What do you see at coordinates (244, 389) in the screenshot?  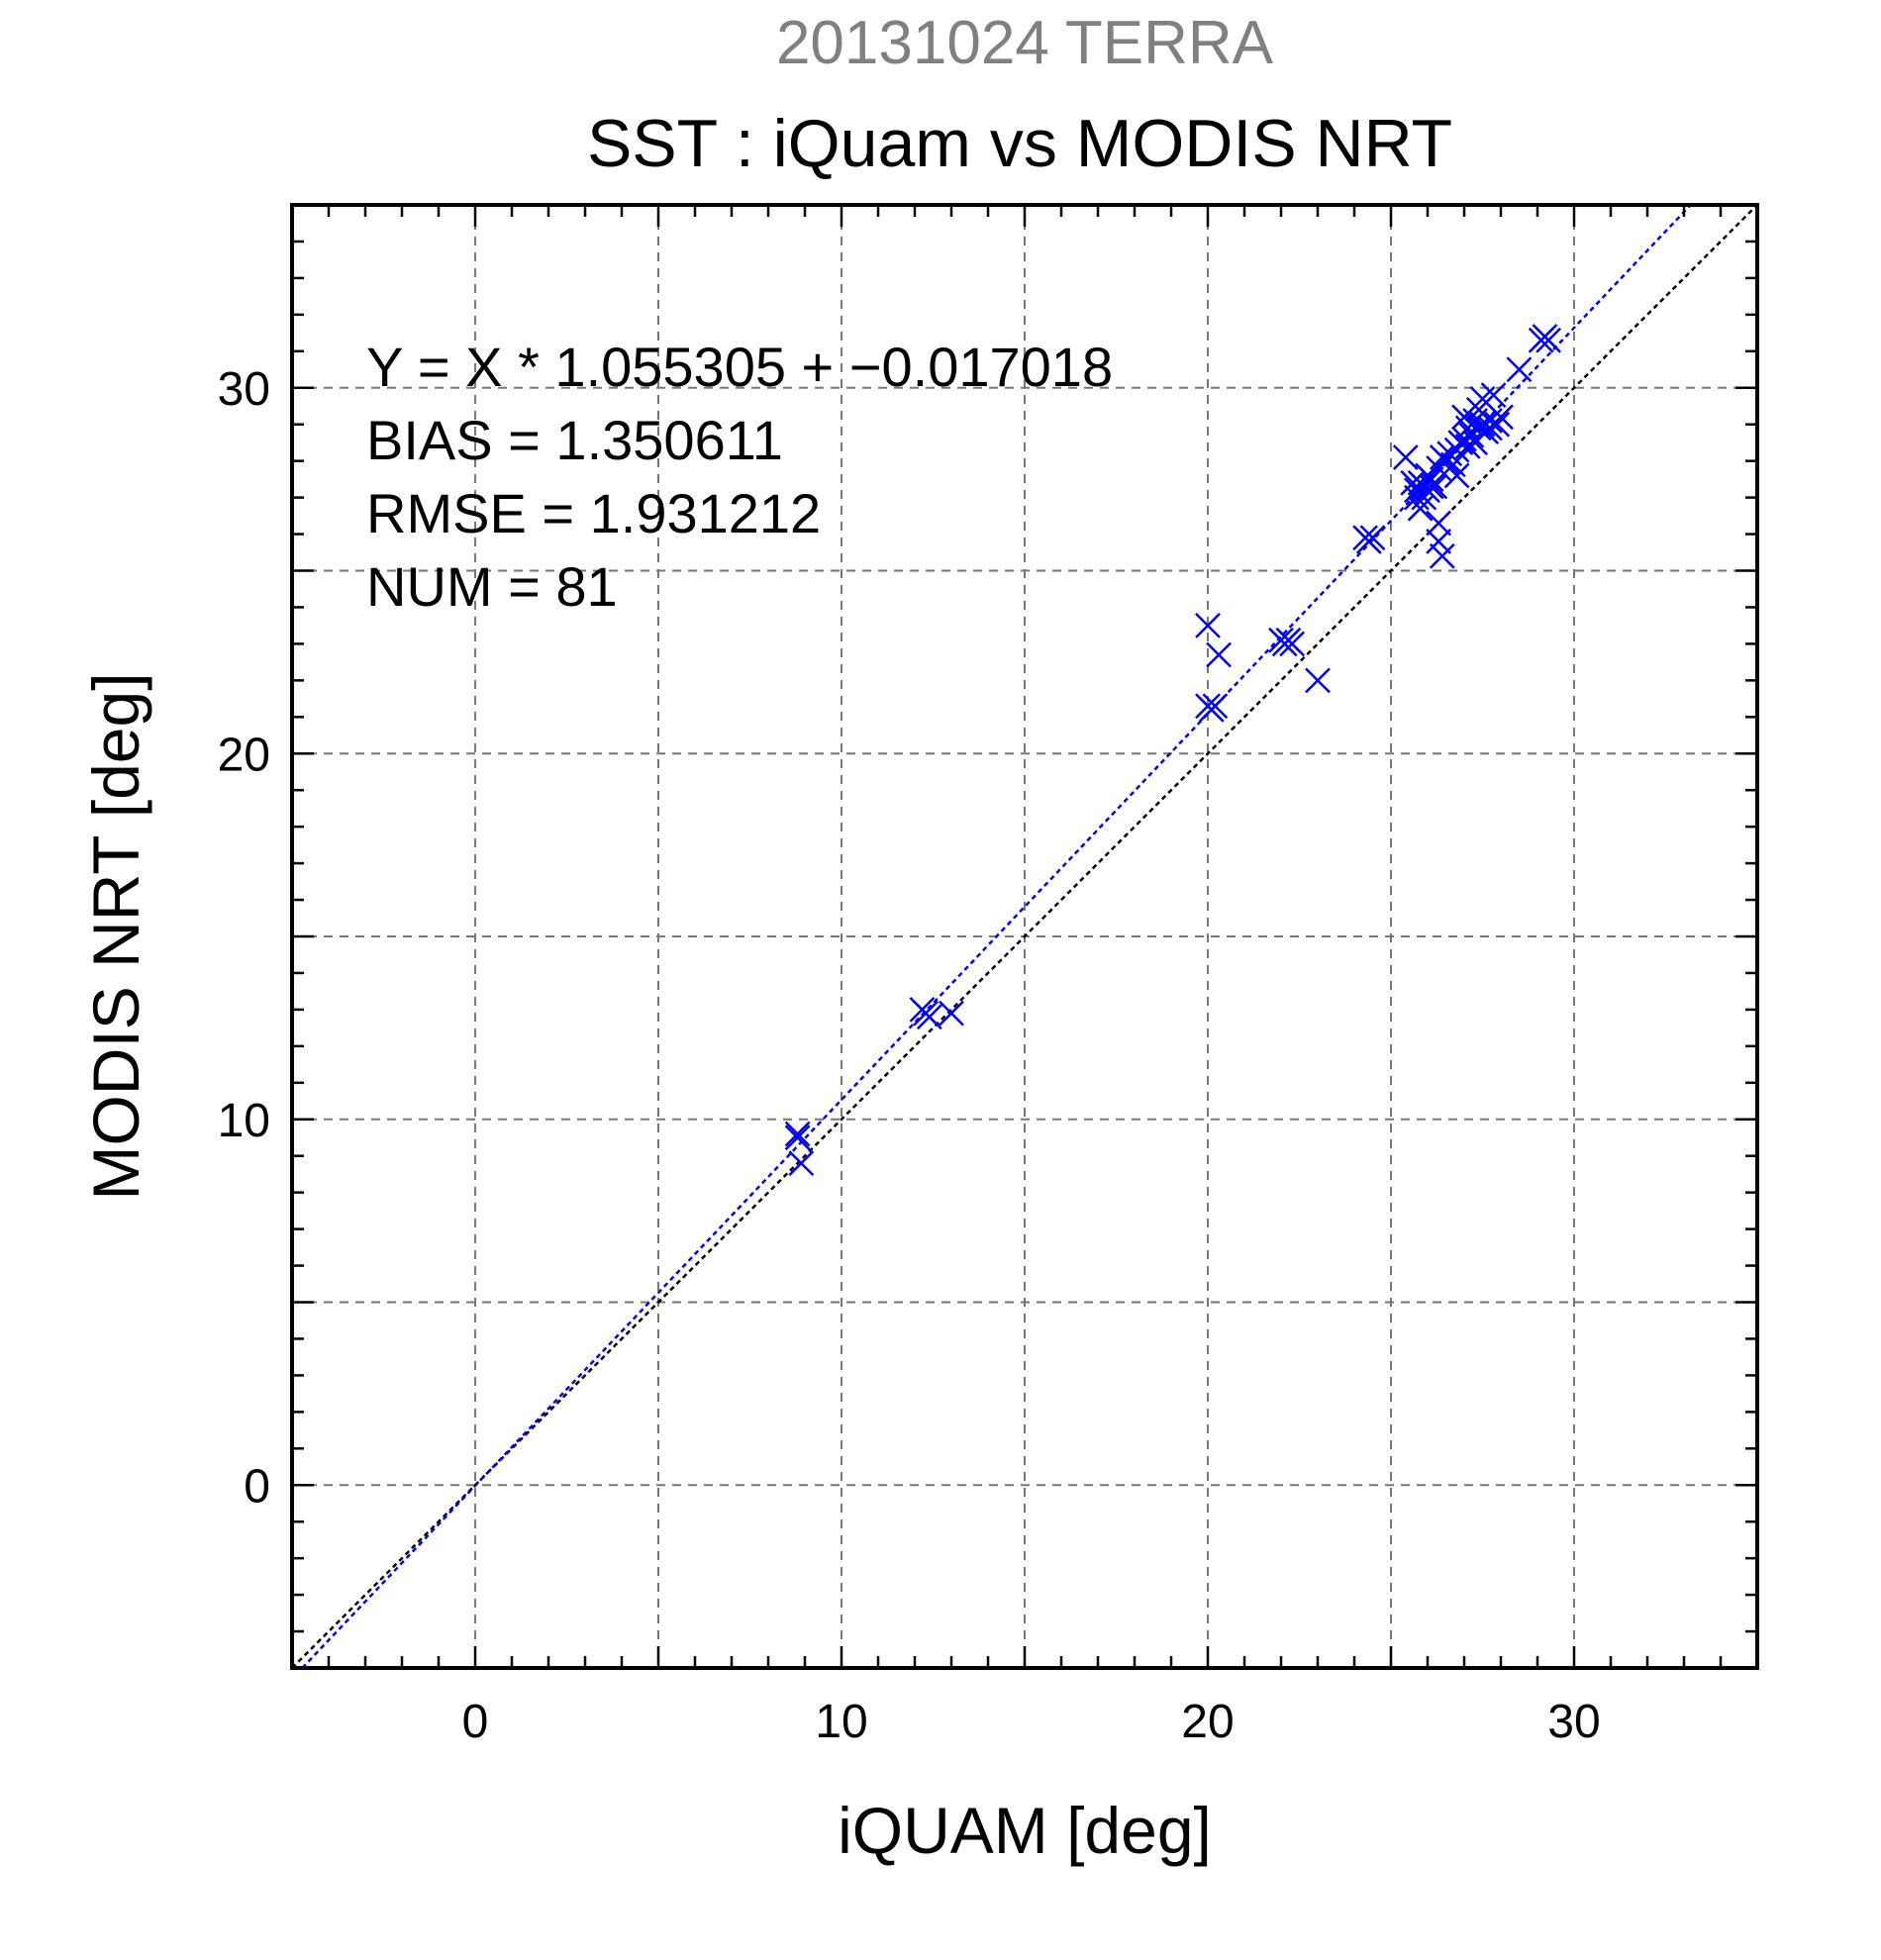 I see `y-tick-label-30: 30` at bounding box center [244, 389].